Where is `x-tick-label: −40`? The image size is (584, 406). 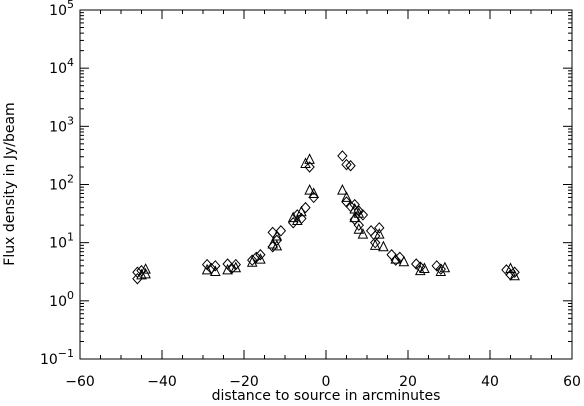 x-tick-label: −40 is located at coordinates (162, 382).